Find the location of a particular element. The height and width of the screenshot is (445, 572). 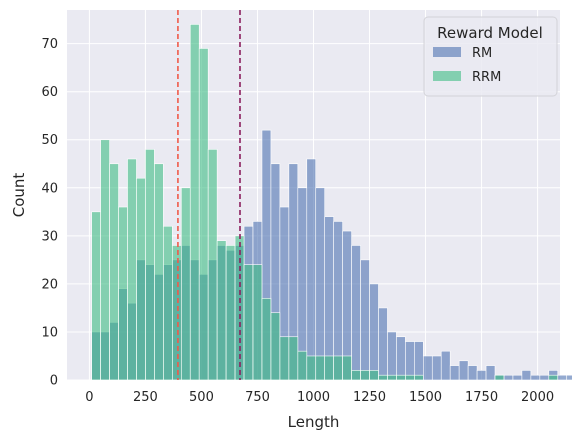

x-tick-label: 500 is located at coordinates (201, 397).